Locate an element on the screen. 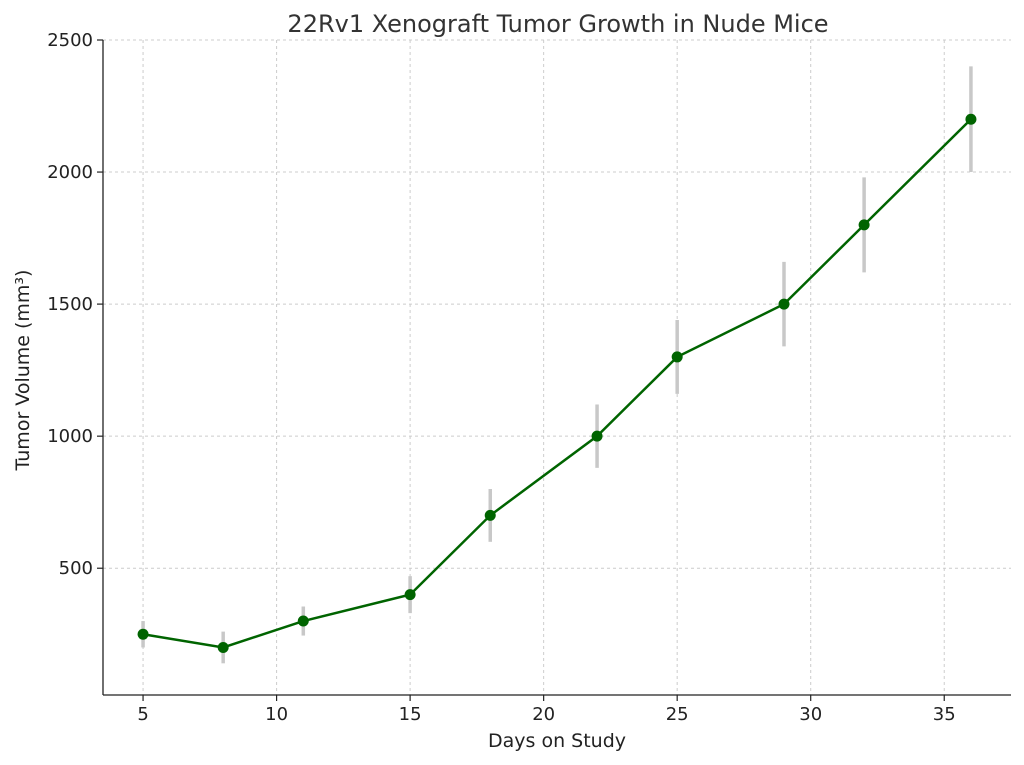 The height and width of the screenshot is (765, 1024). x-tick-label: 10 is located at coordinates (276, 714).